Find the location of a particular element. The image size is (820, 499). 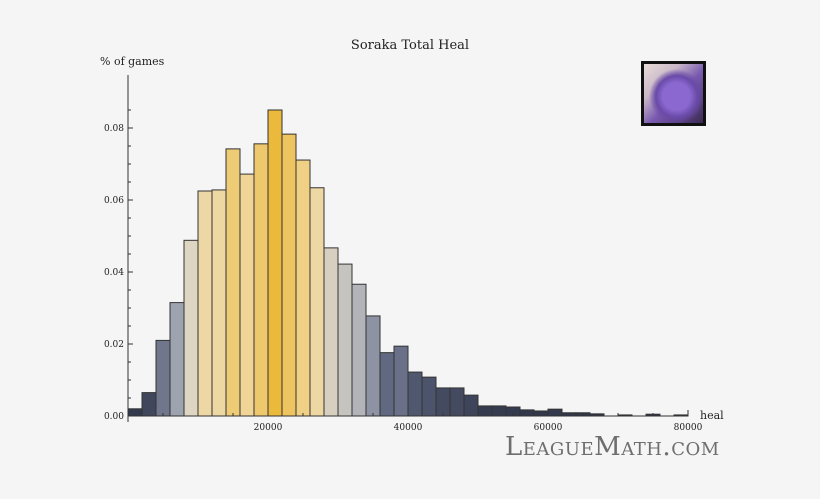

y-axis-label: % of games is located at coordinates (132, 61).